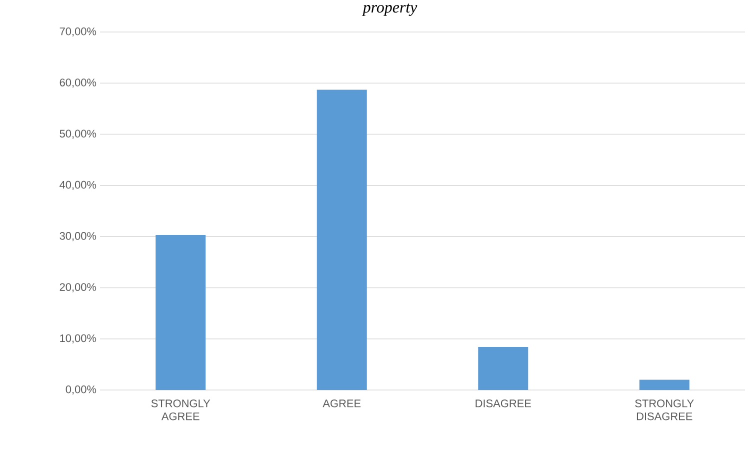  Describe the element at coordinates (390, 10) in the screenshot. I see `chart-title: property` at that location.